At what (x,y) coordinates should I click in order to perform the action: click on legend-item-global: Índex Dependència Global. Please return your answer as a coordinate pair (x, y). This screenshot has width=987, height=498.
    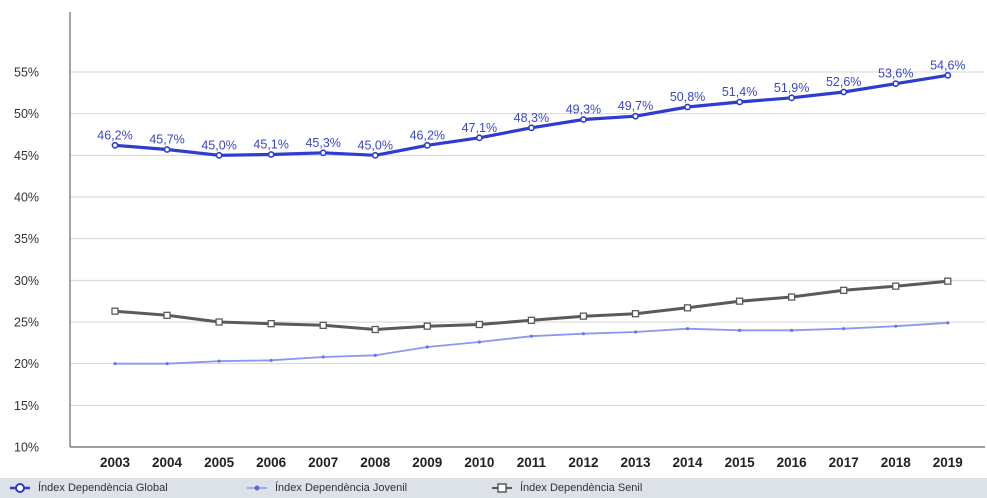
    Looking at the image, I should click on (89, 488).